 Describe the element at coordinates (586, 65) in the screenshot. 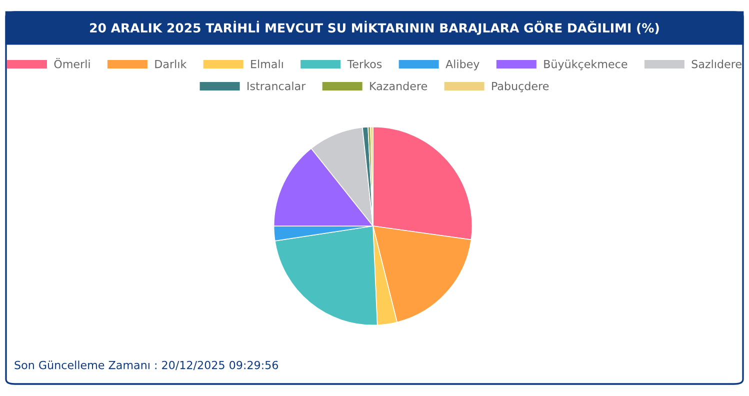

I see `legend-label: Büyükçekmece` at that location.